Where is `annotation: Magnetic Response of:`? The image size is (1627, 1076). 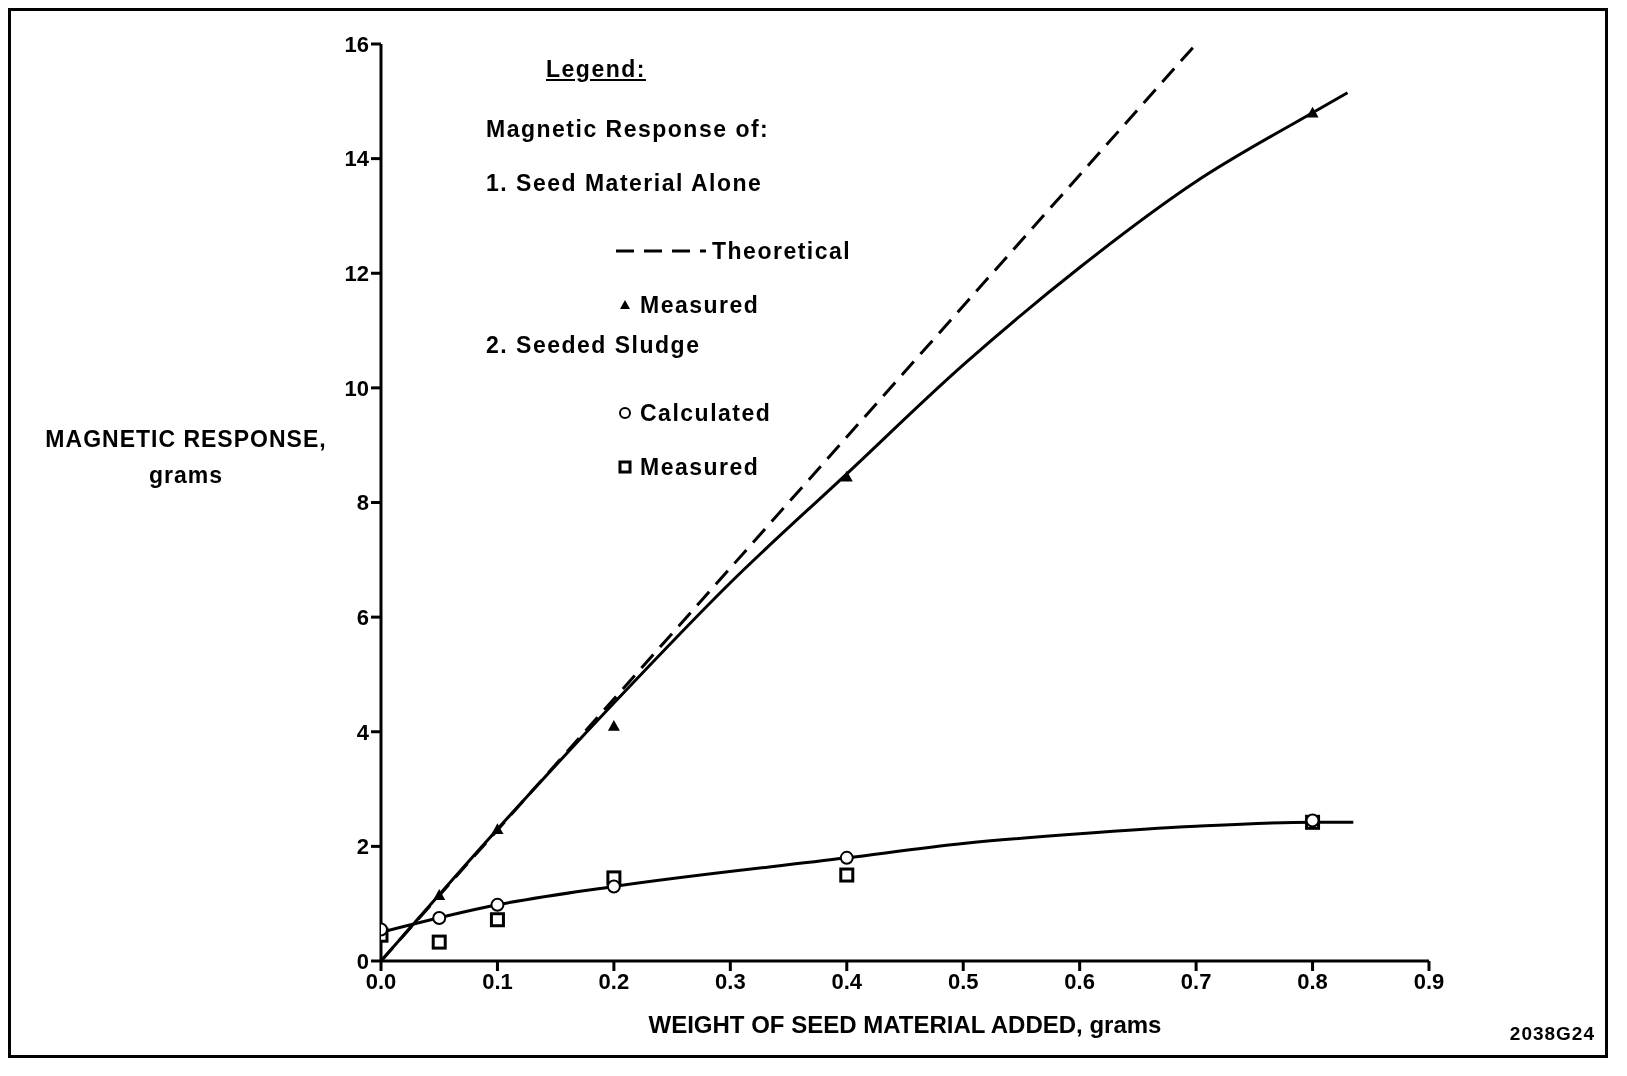 annotation: Magnetic Response of: is located at coordinates (628, 130).